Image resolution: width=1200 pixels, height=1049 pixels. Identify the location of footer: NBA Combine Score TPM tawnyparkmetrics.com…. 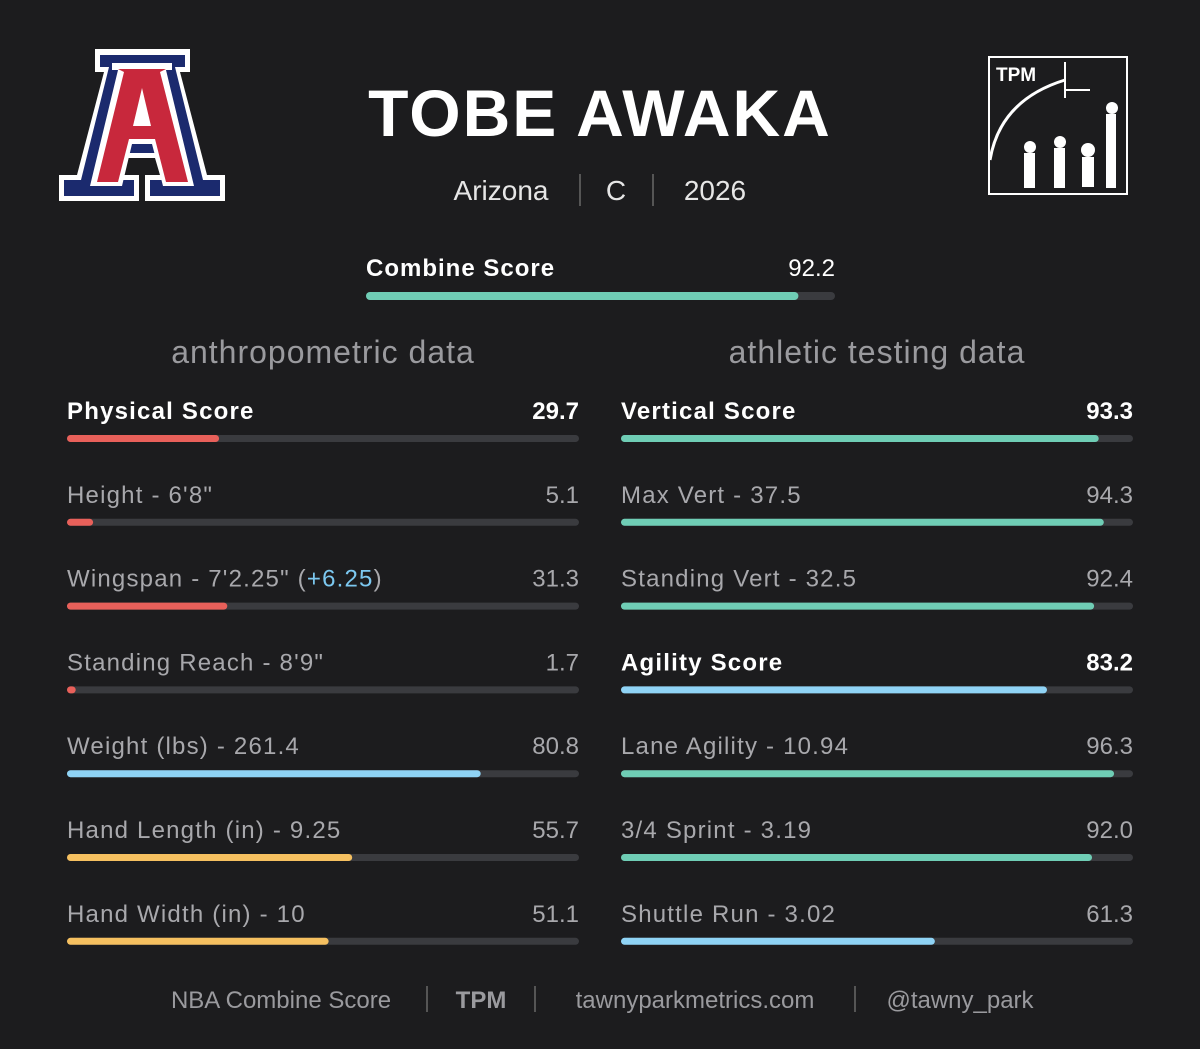
(603, 1000).